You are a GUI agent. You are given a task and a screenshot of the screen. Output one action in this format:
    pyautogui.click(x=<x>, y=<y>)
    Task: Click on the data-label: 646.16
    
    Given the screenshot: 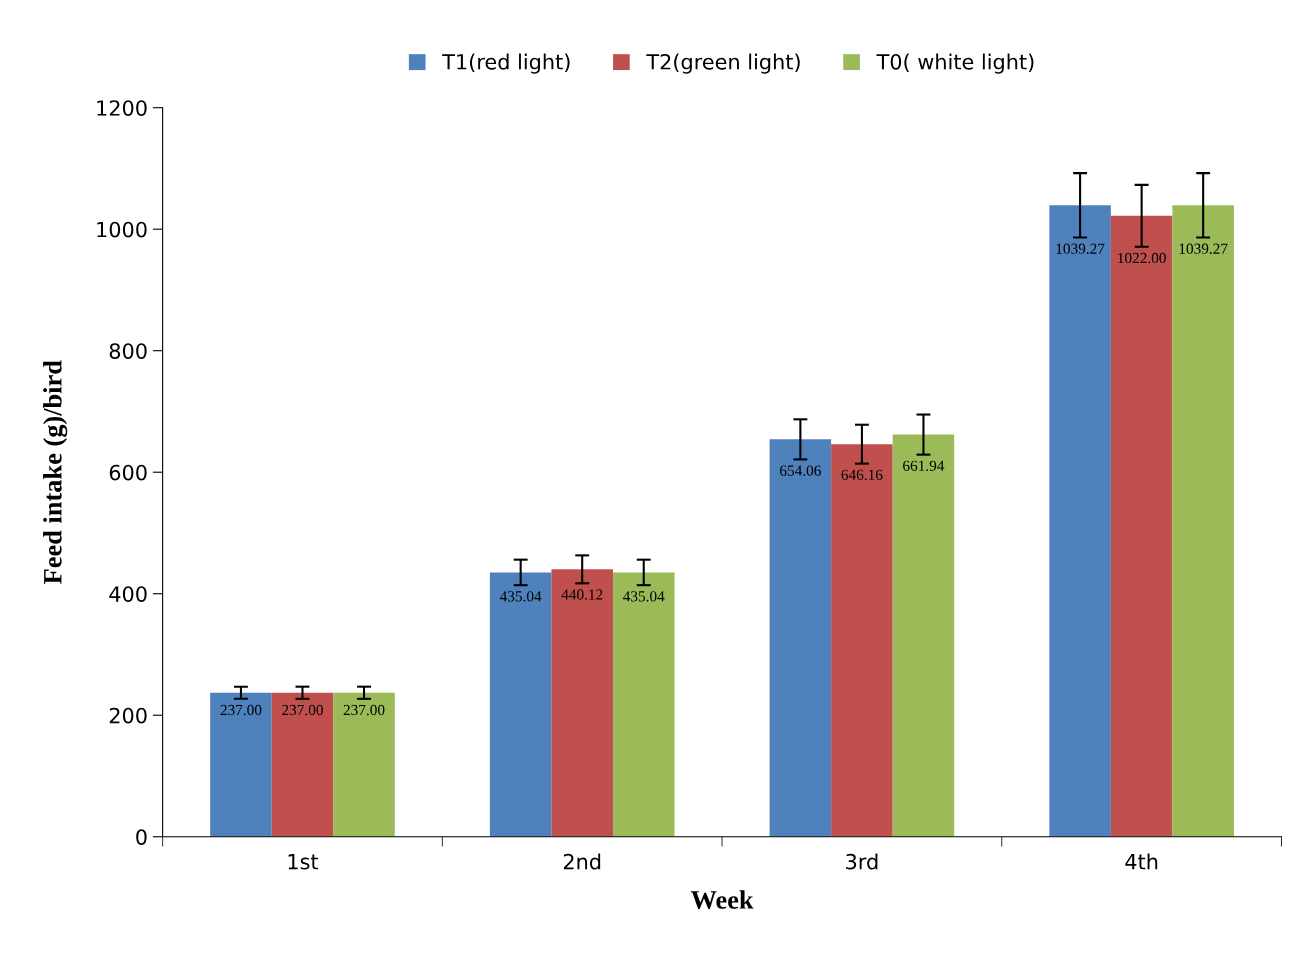 What is the action you would take?
    pyautogui.click(x=862, y=474)
    